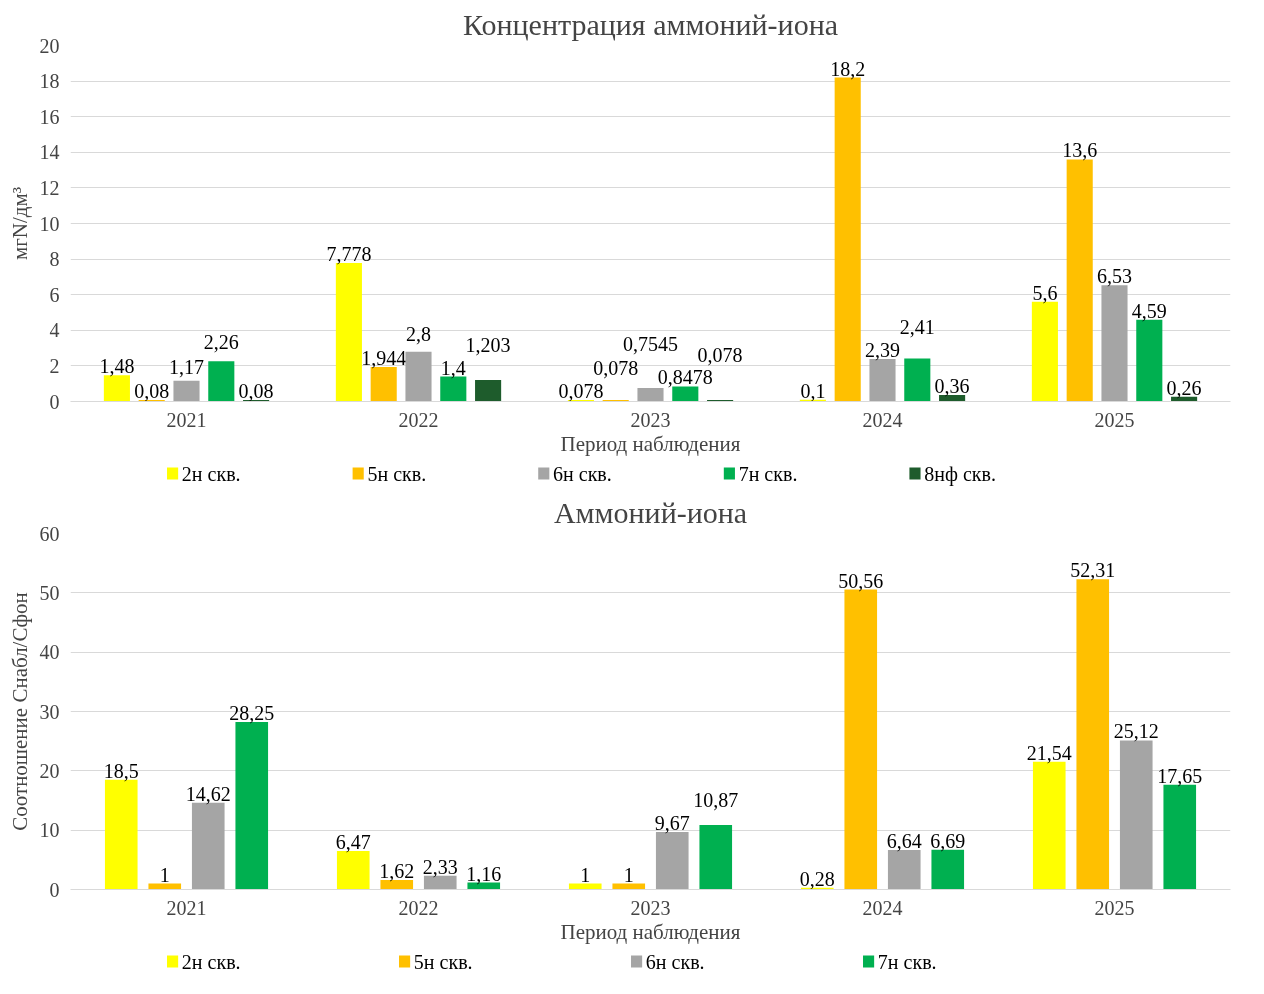 The width and height of the screenshot is (1264, 994). What do you see at coordinates (49, 116) in the screenshot?
I see `y-tick-label: 16` at bounding box center [49, 116].